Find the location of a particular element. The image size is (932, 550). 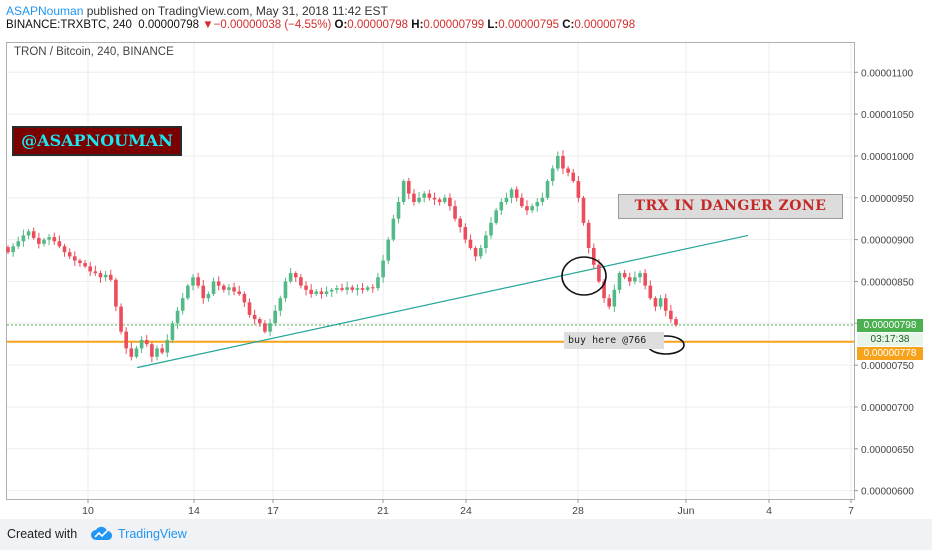

y-tick-label: 0.00000900 is located at coordinates (887, 241).